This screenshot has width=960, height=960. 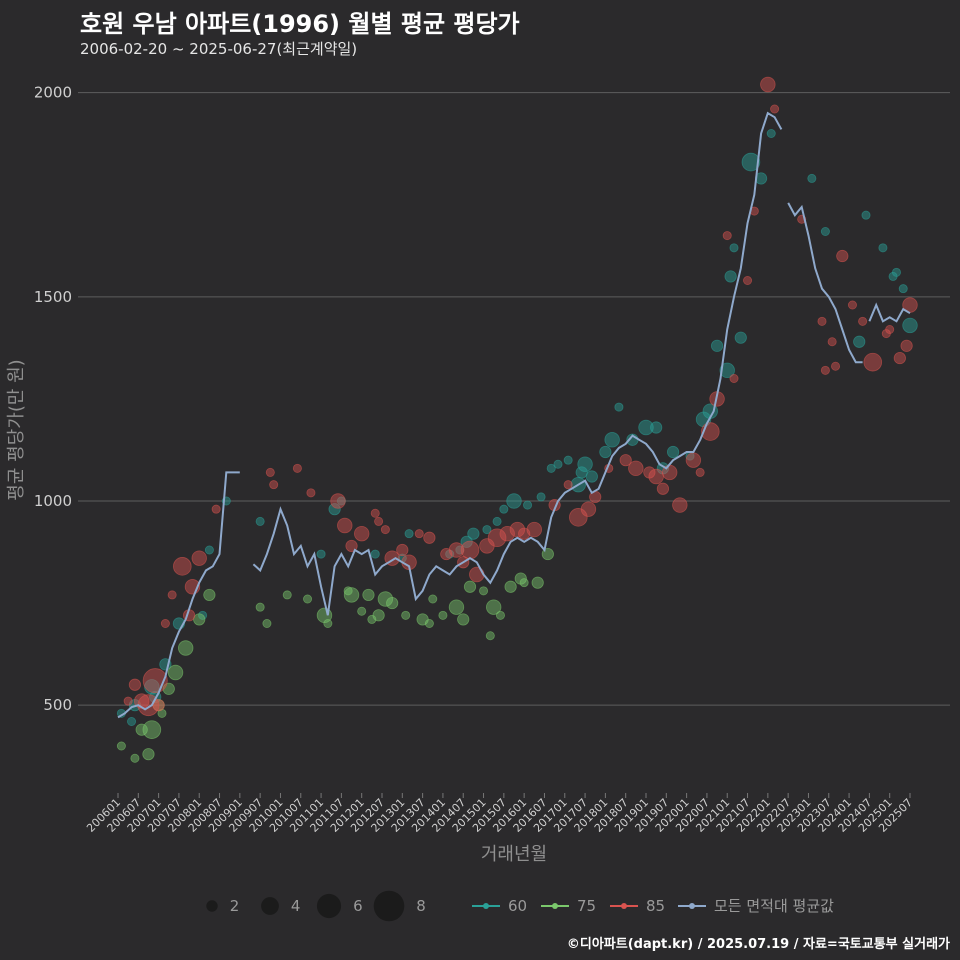 What do you see at coordinates (300, 24) in the screenshot?
I see `chart-title: 호원 우남 아파트(1996) 월별 평균 평당가` at bounding box center [300, 24].